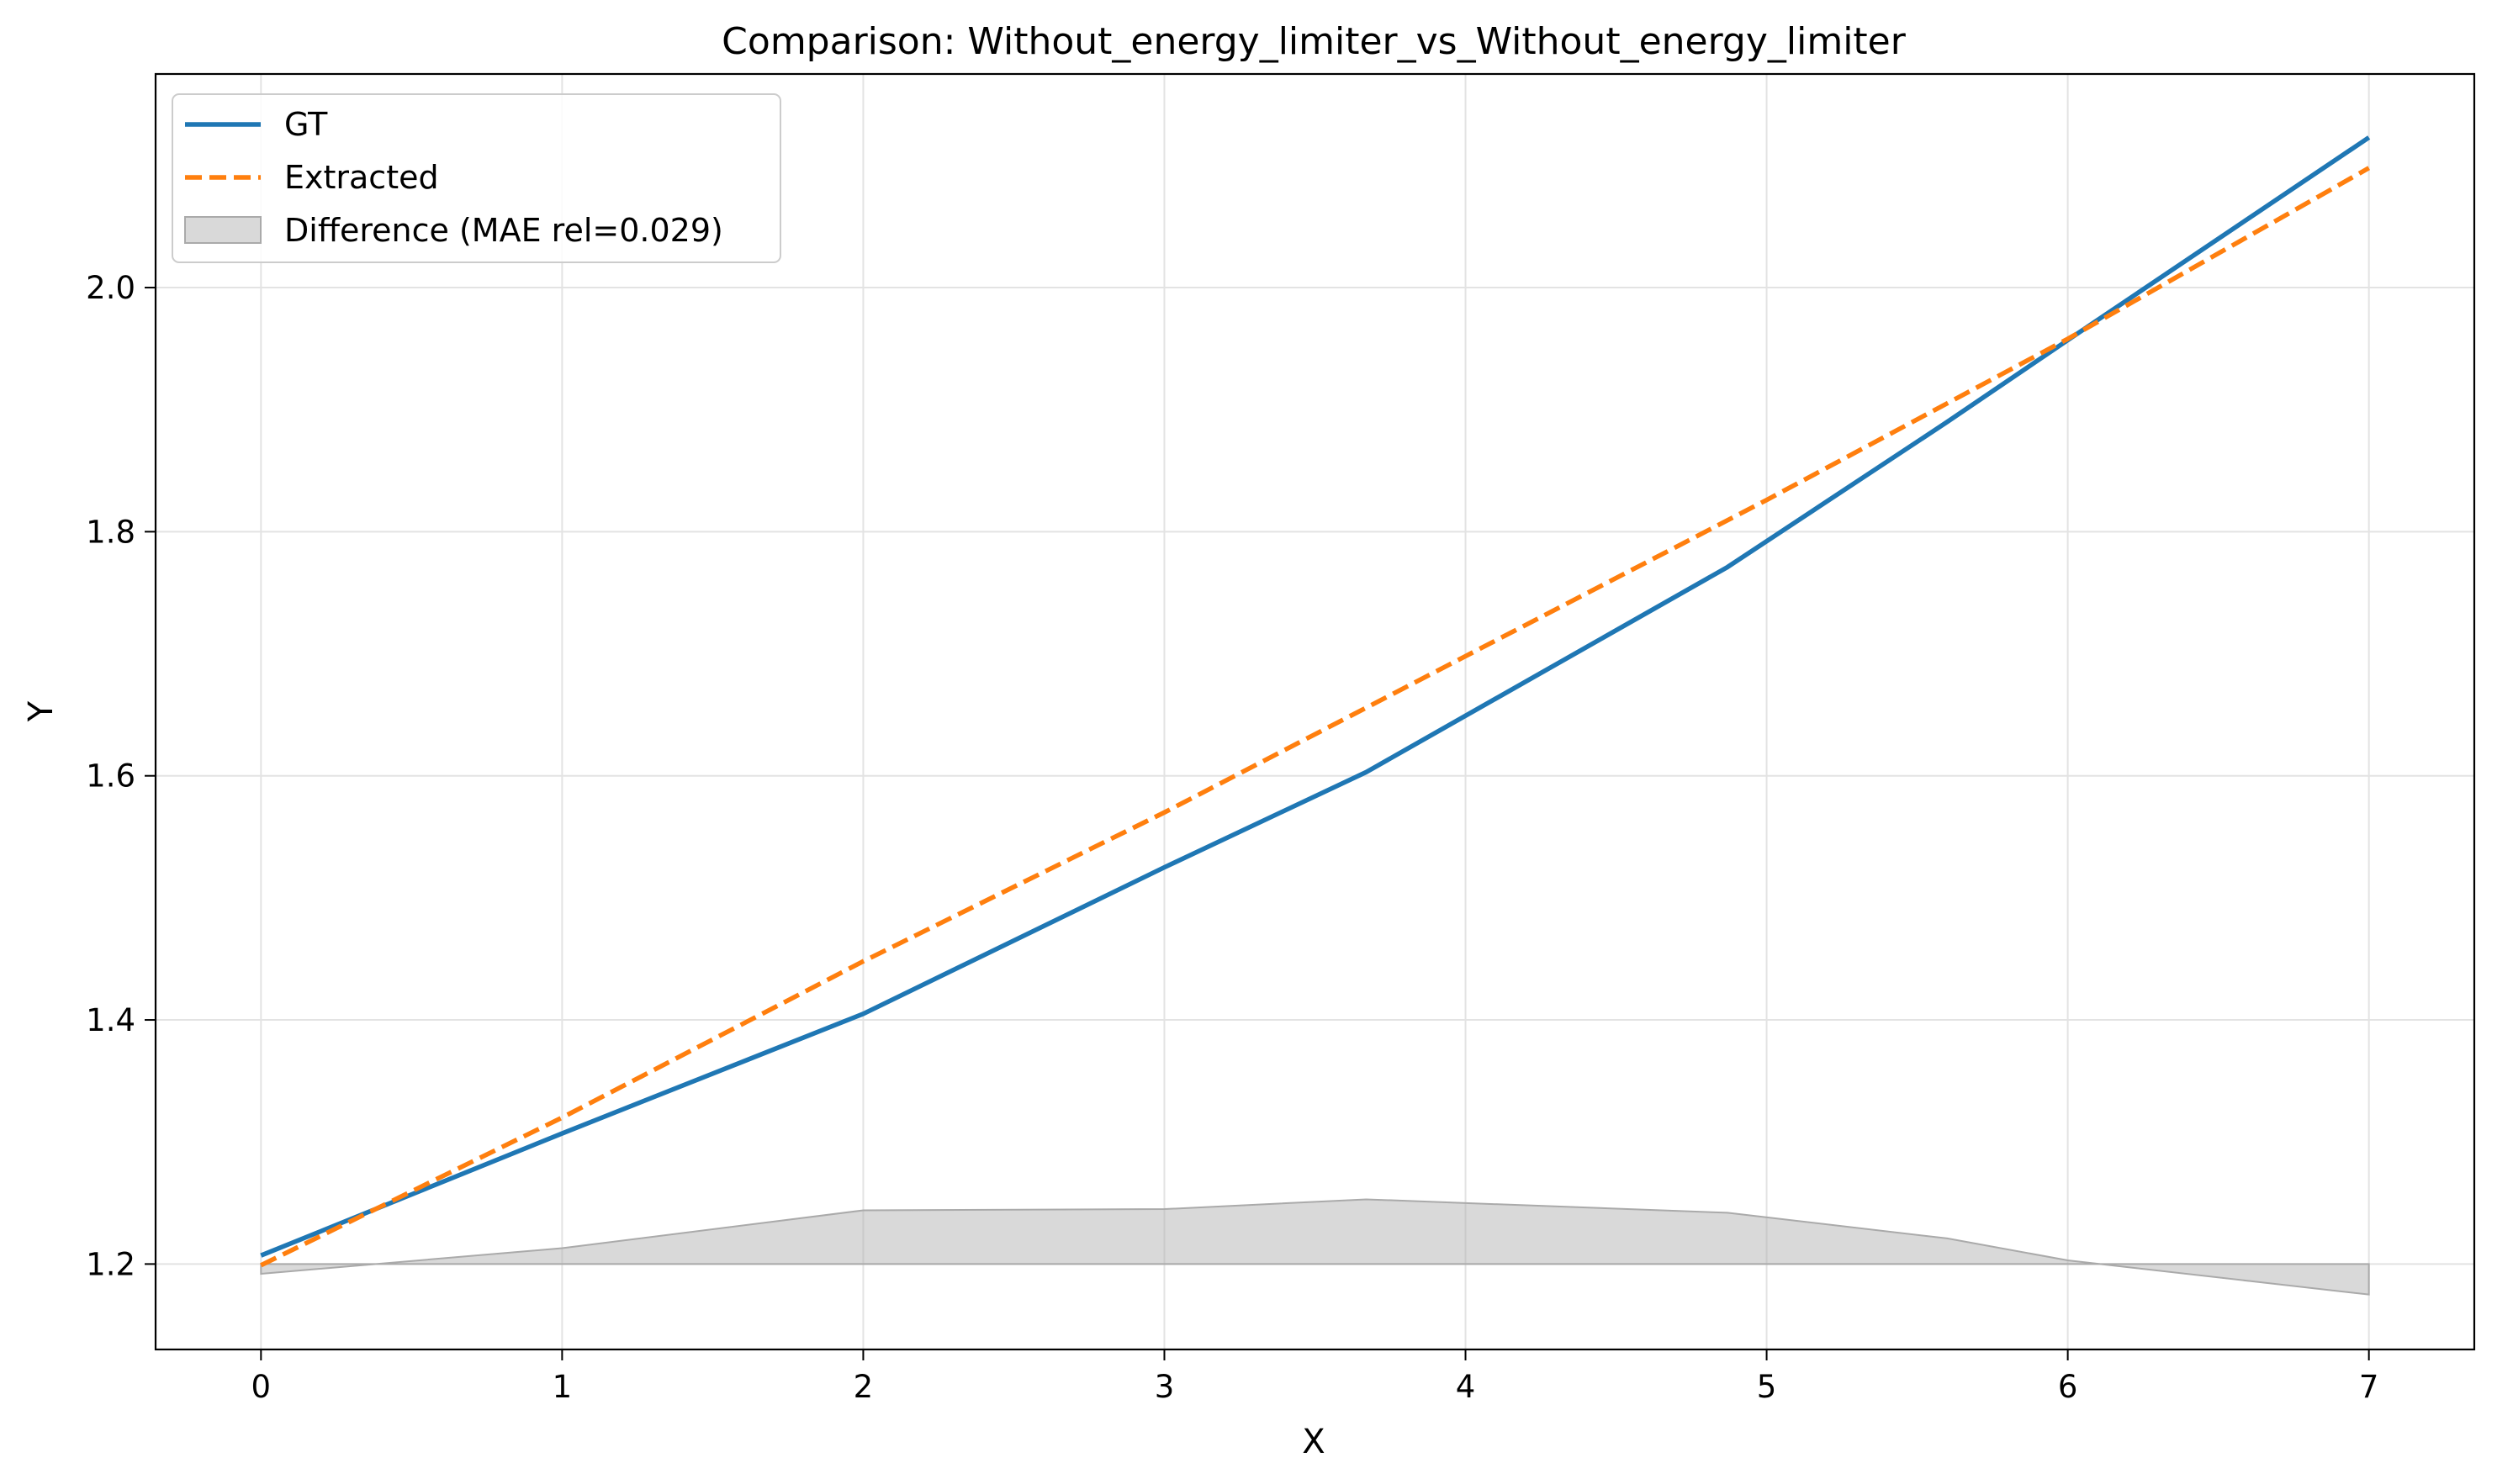 The width and height of the screenshot is (2497, 1484). What do you see at coordinates (41, 711) in the screenshot?
I see `y-axis-label: Y` at bounding box center [41, 711].